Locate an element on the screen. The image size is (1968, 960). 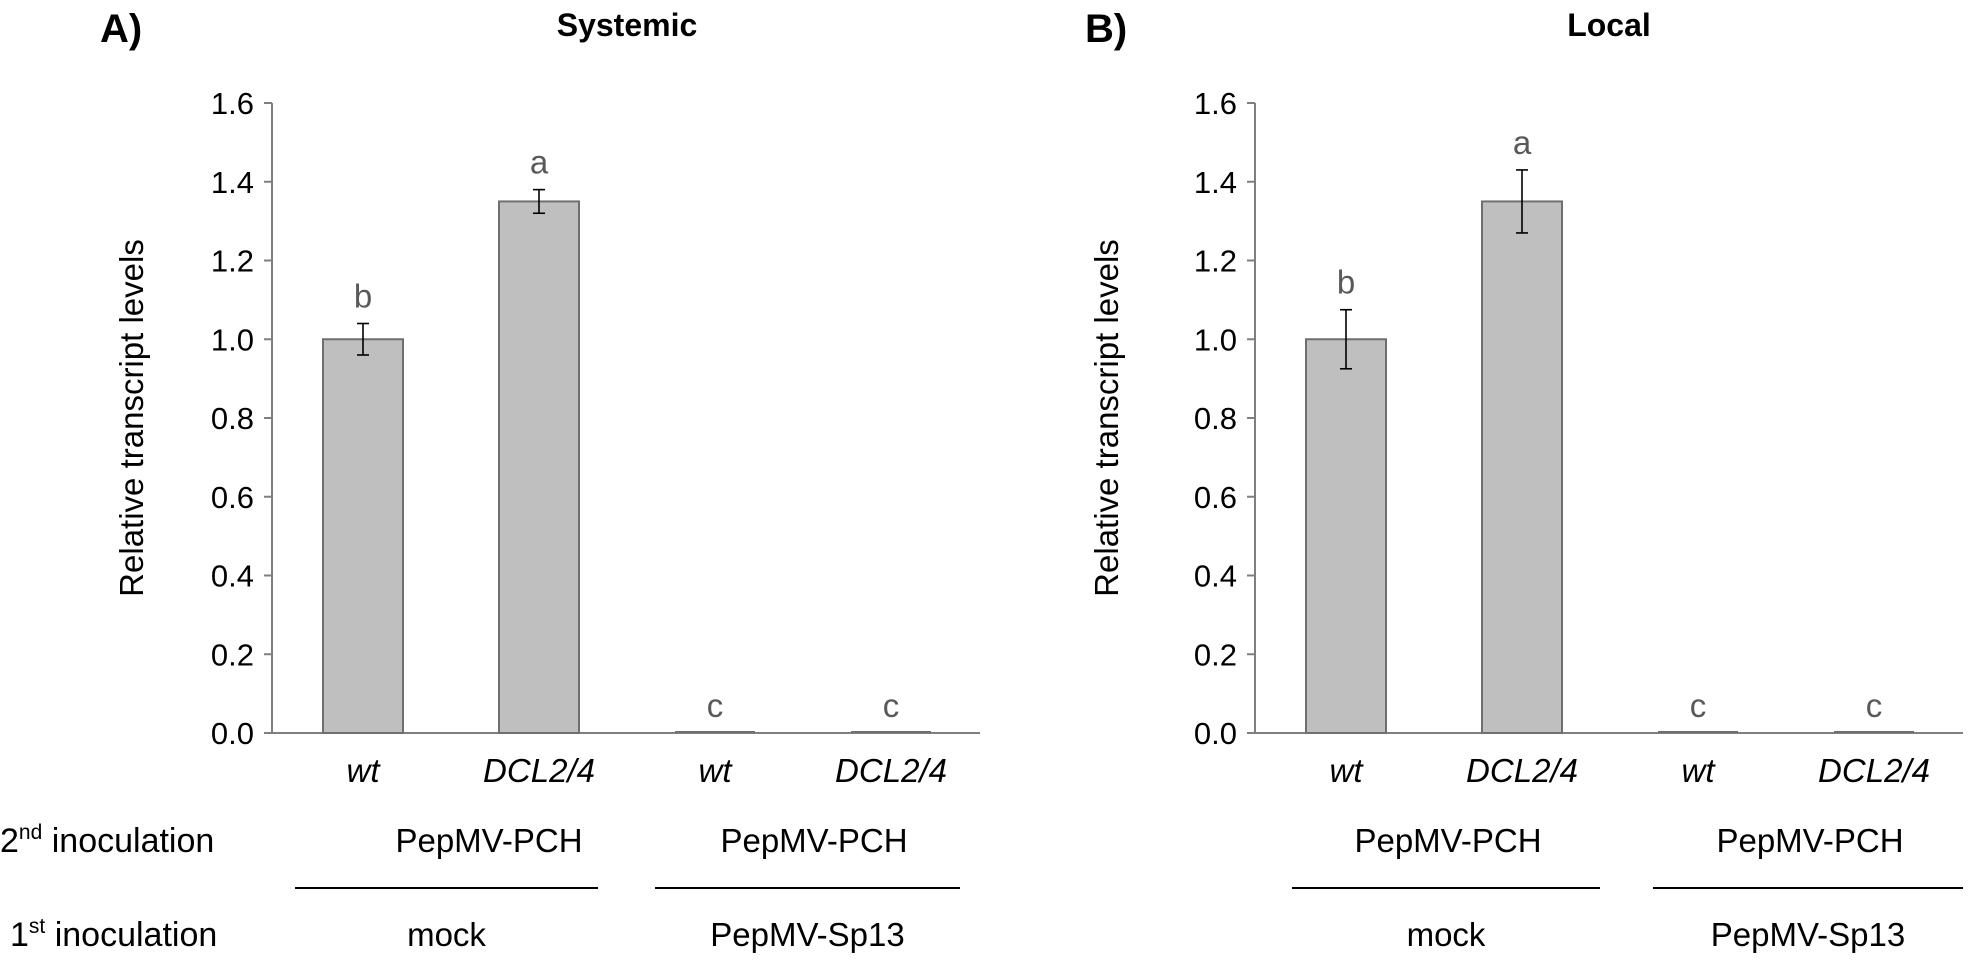
row-label-2nd-inoculation: 2nd inoculation is located at coordinates (107, 840).